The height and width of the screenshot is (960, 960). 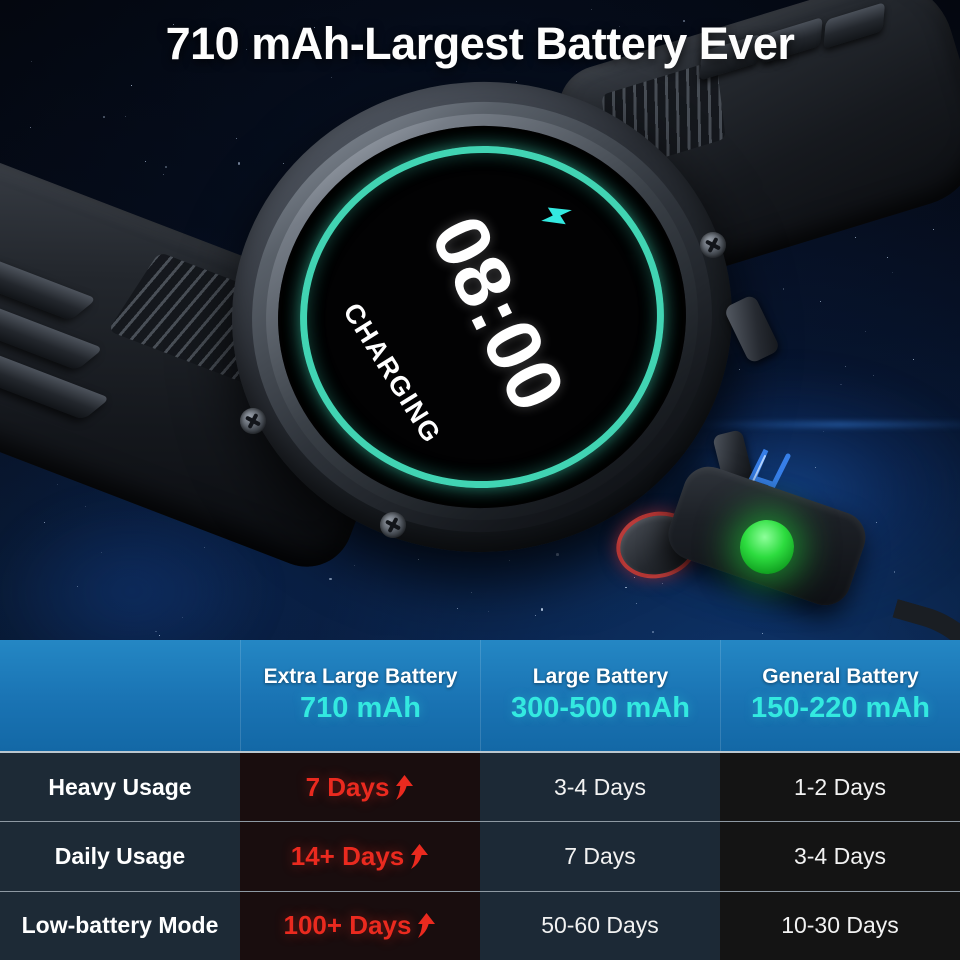 I want to click on value-general: 1-2 Days, so click(x=840, y=786).